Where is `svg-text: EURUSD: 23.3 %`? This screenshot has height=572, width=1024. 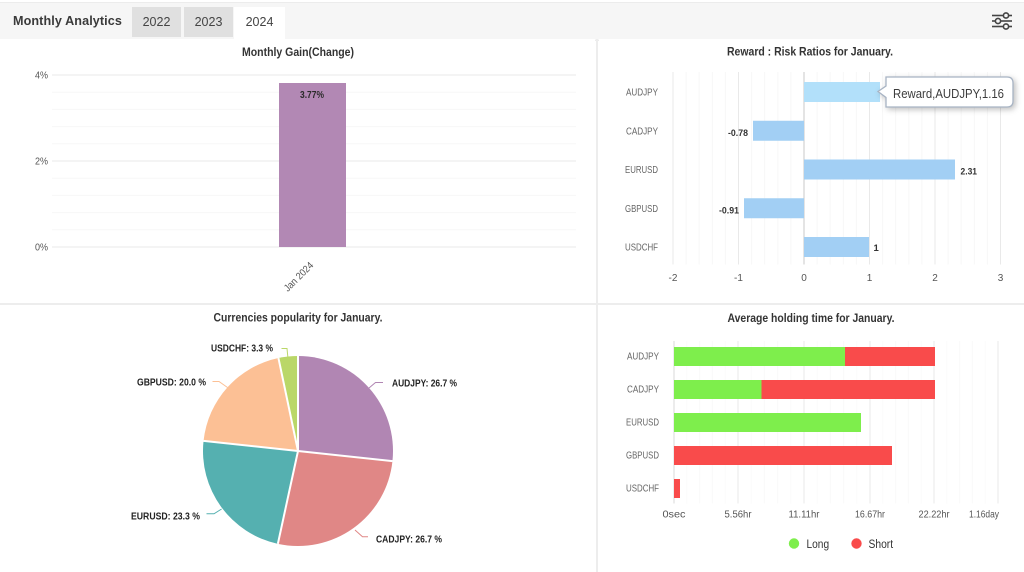
svg-text: EURUSD: 23.3 % is located at coordinates (165, 517).